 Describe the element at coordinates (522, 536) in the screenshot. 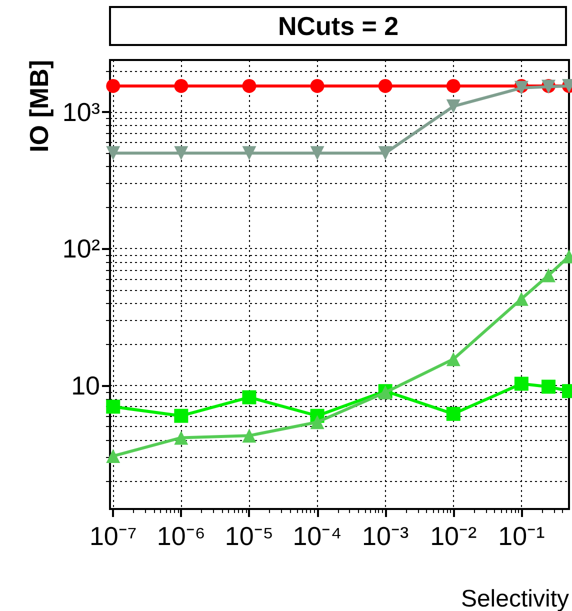

I see `x-tick-label: 10⁻¹` at that location.